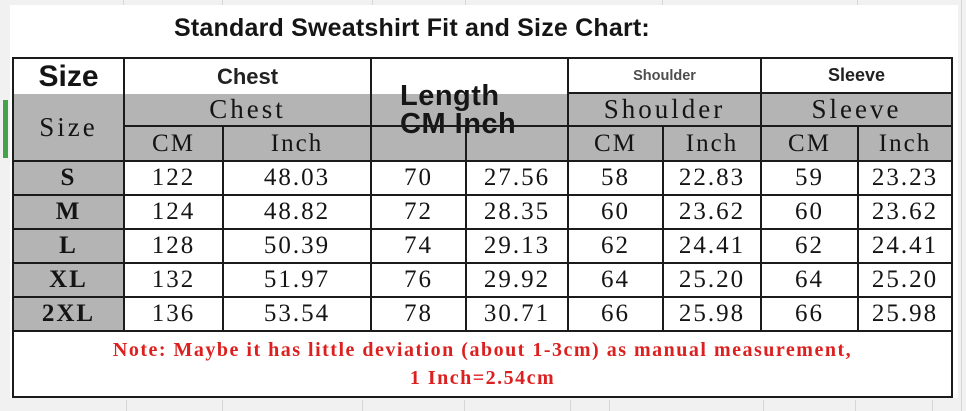 This screenshot has width=966, height=411. I want to click on shoulder-inch-cell: 25.98, so click(713, 314).